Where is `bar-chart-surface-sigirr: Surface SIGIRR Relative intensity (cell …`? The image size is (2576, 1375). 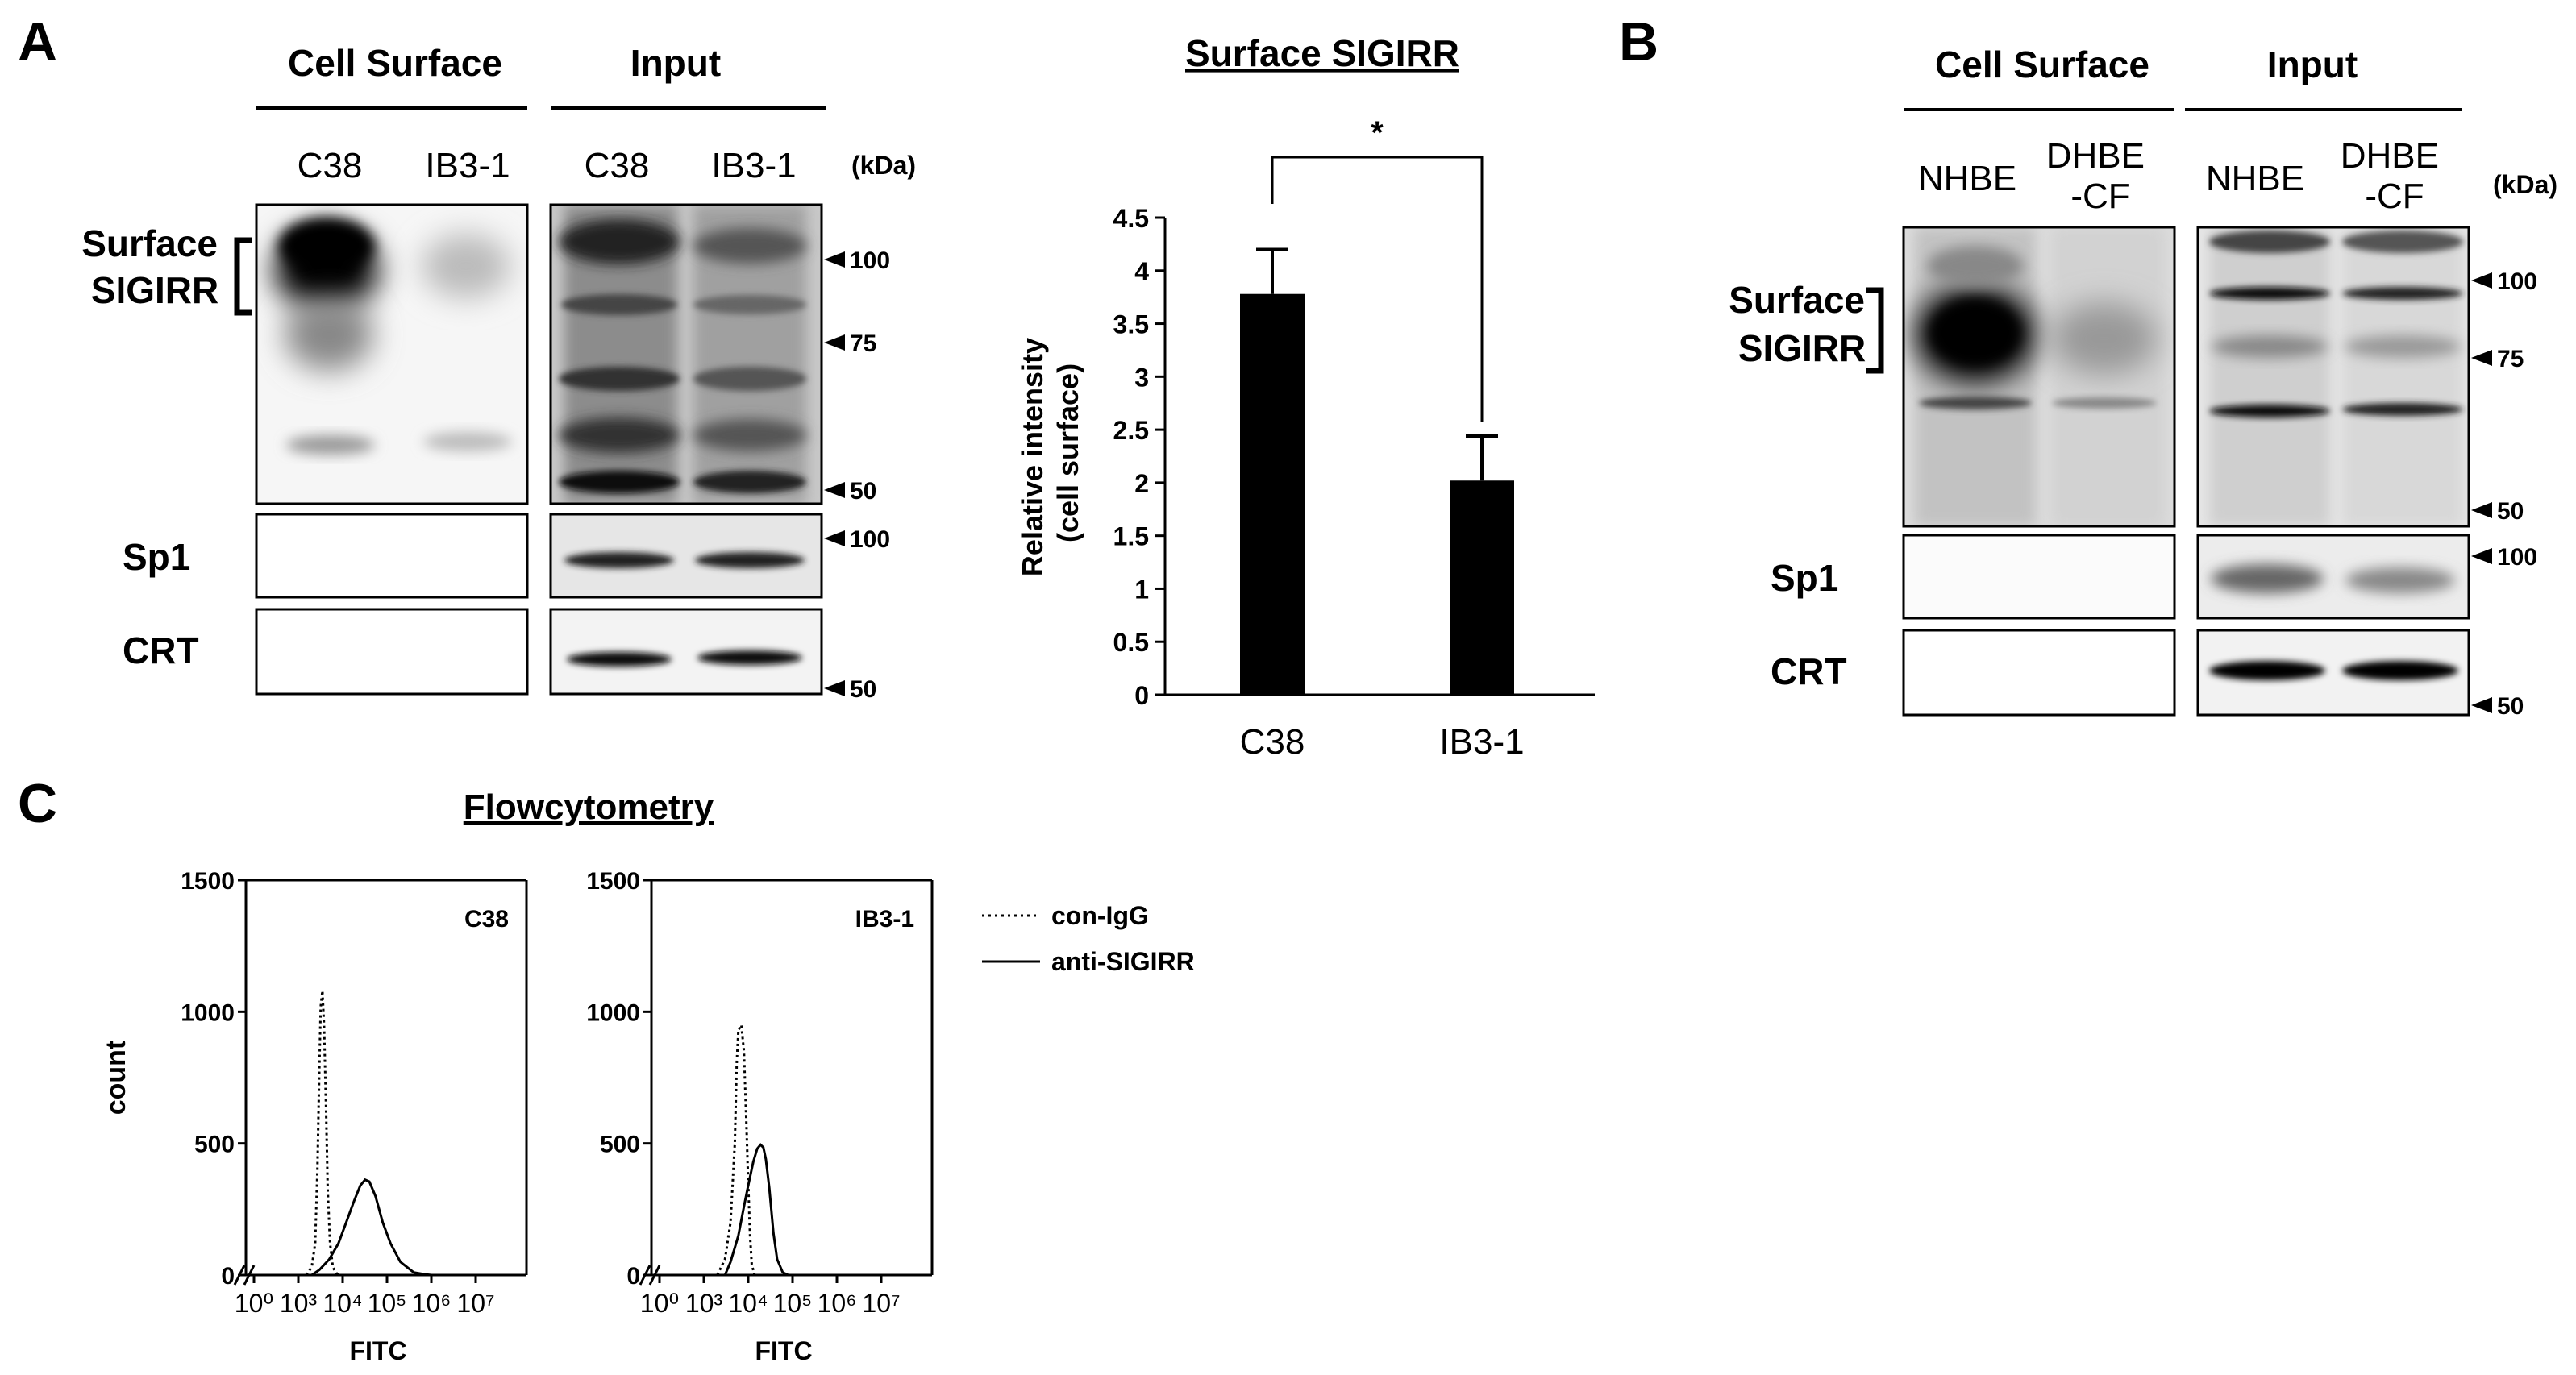
bar-chart-surface-sigirr: Surface SIGIRR Relative intensity (cell … is located at coordinates (1305, 397).